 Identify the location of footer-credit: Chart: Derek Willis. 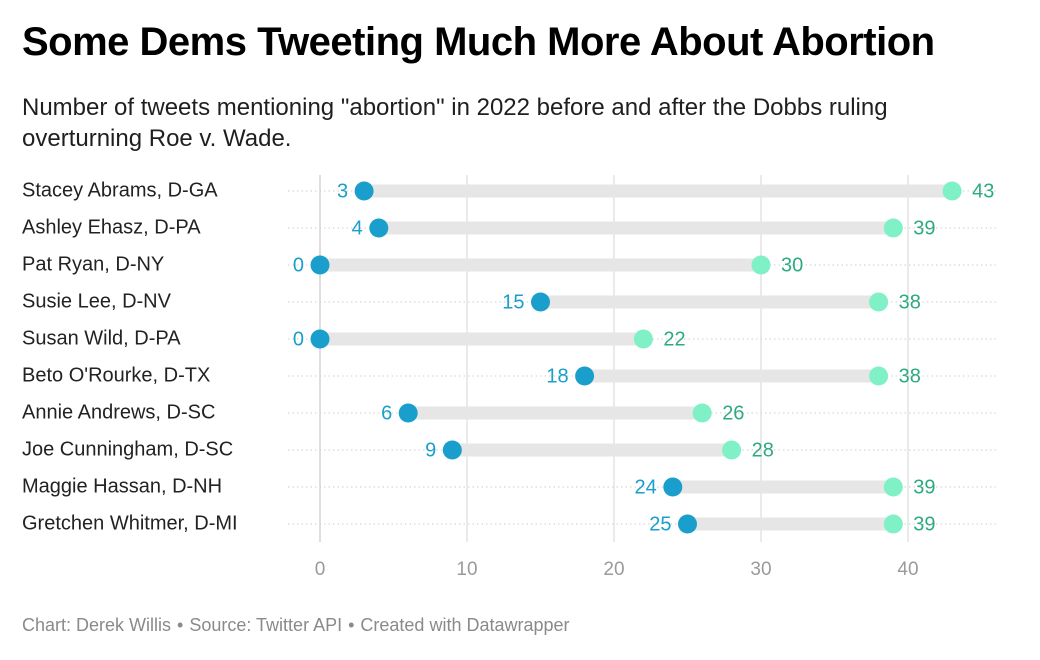
(97, 625).